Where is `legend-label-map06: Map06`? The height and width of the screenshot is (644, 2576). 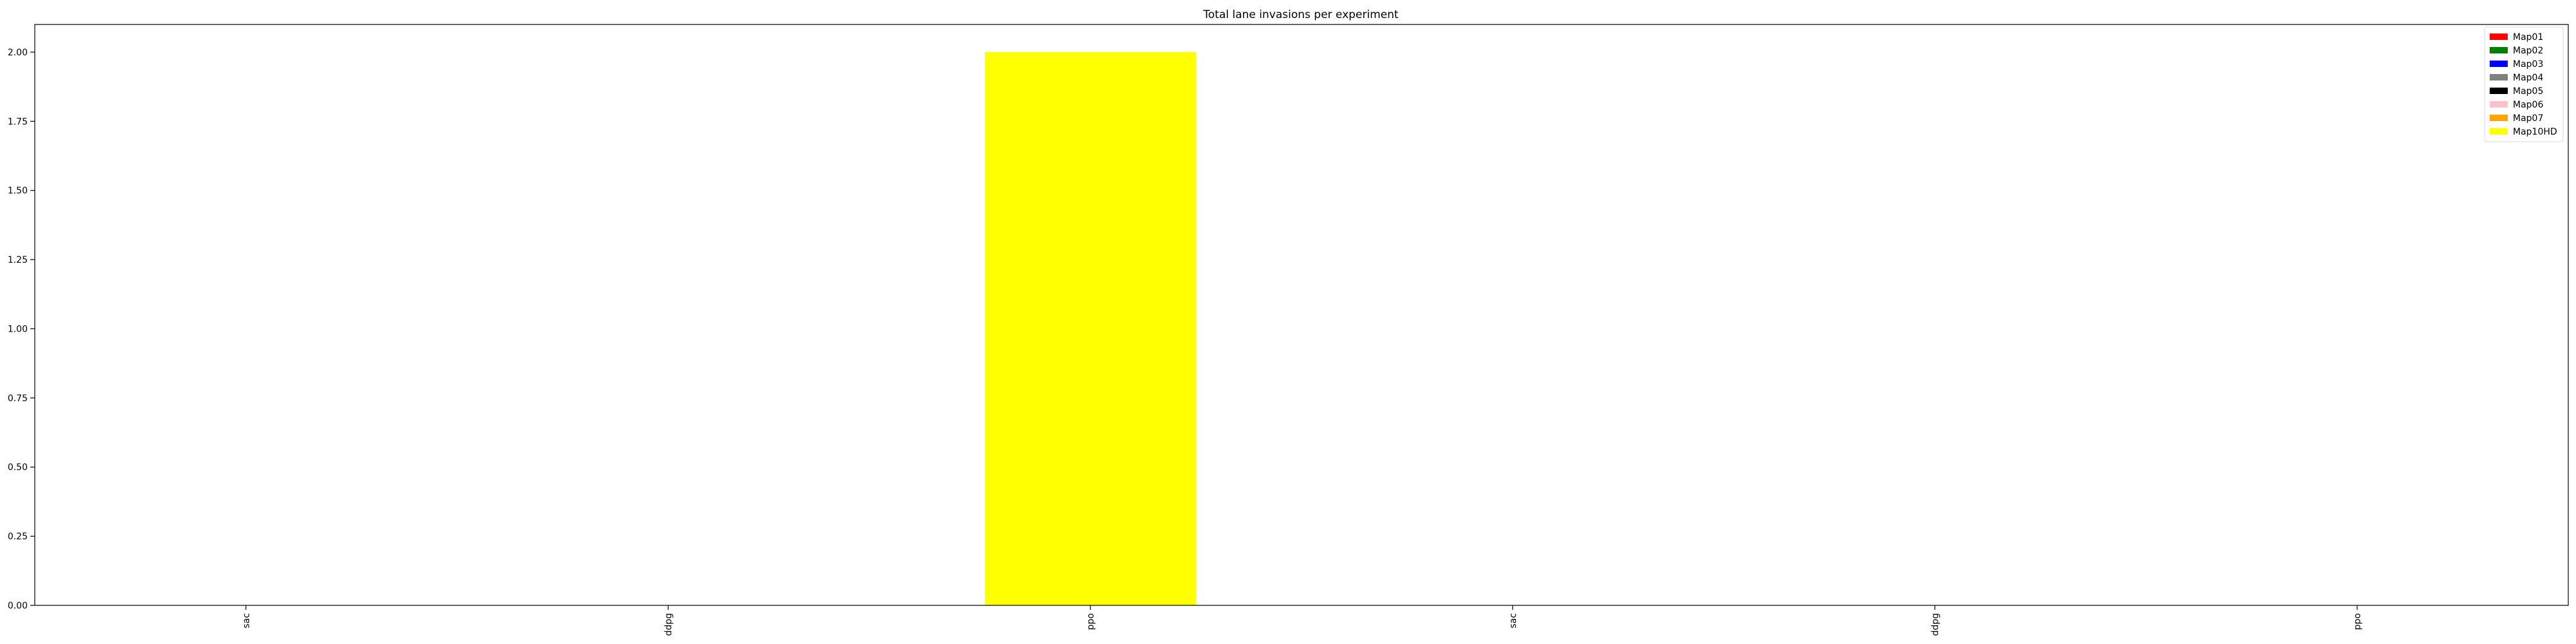
legend-label-map06: Map06 is located at coordinates (2528, 105).